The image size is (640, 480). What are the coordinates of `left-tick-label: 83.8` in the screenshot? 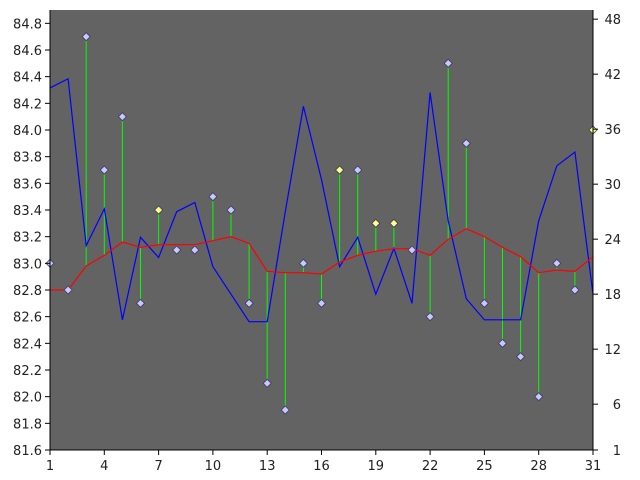 It's located at (27, 158).